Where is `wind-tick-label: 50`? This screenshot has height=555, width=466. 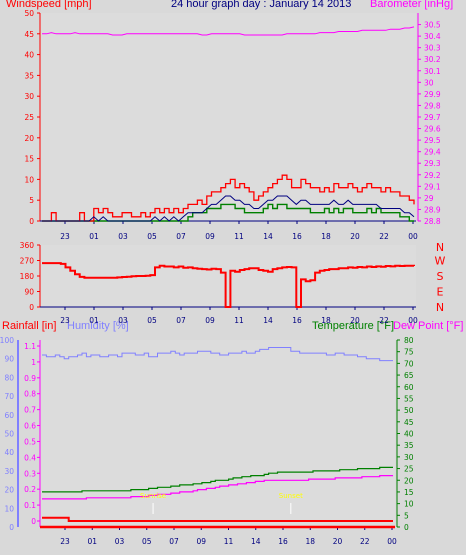
wind-tick-label: 50 is located at coordinates (29, 13).